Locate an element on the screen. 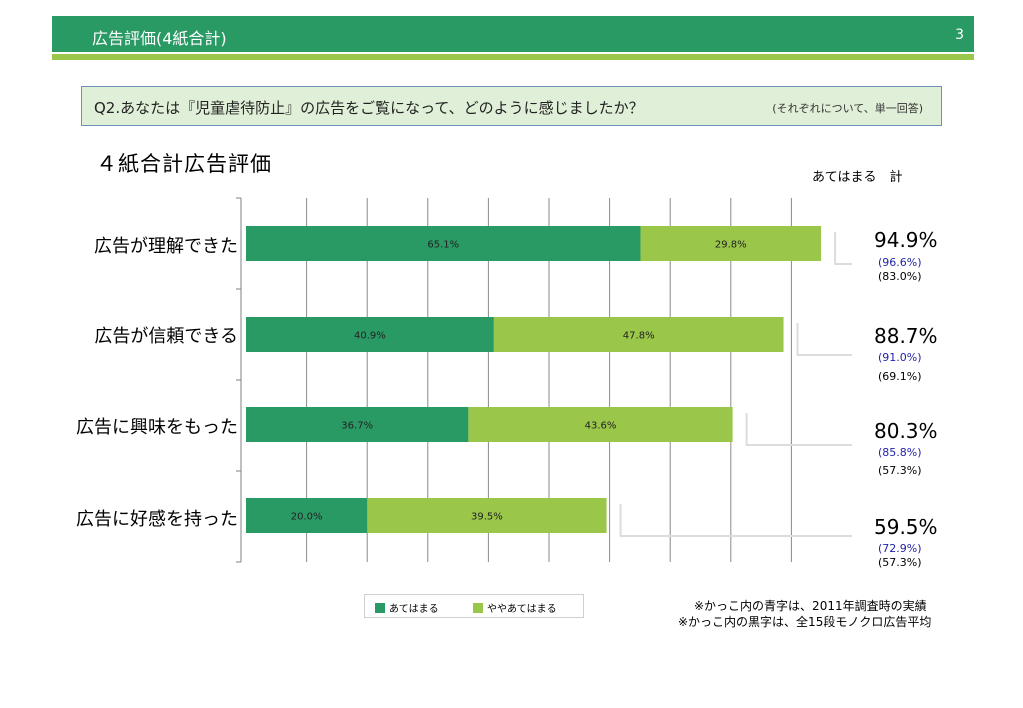 This screenshot has height=708, width=1023. header-accent-line is located at coordinates (513, 57).